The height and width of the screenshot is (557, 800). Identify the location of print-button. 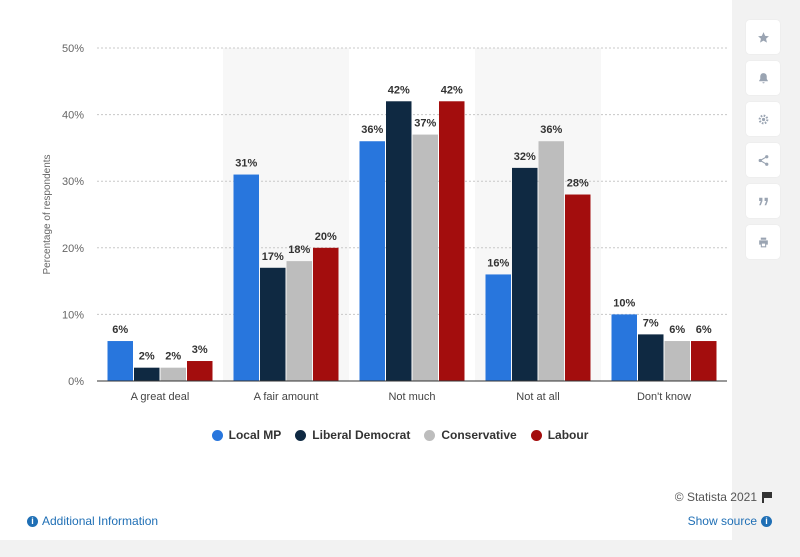
(763, 242).